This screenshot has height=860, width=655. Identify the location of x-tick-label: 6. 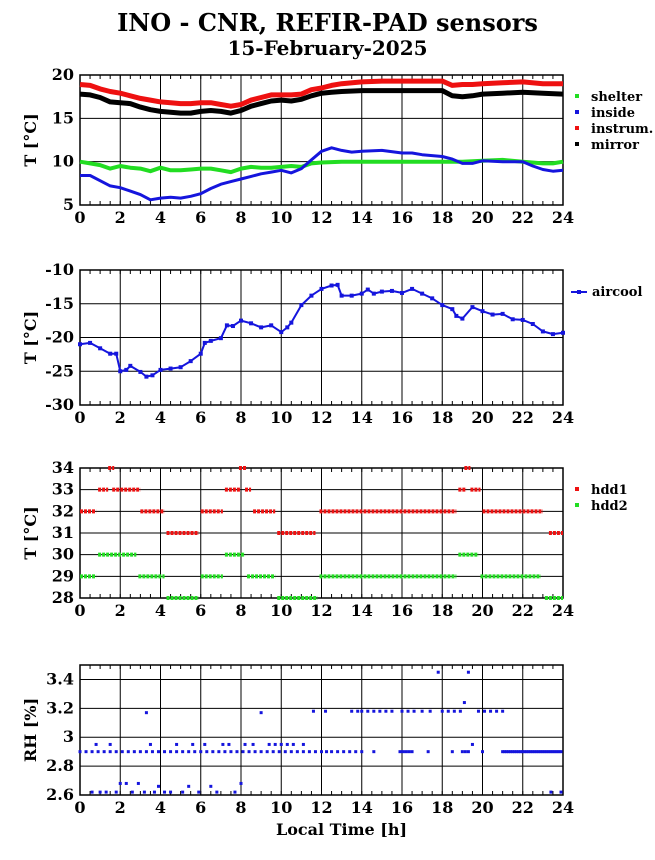
(200, 417).